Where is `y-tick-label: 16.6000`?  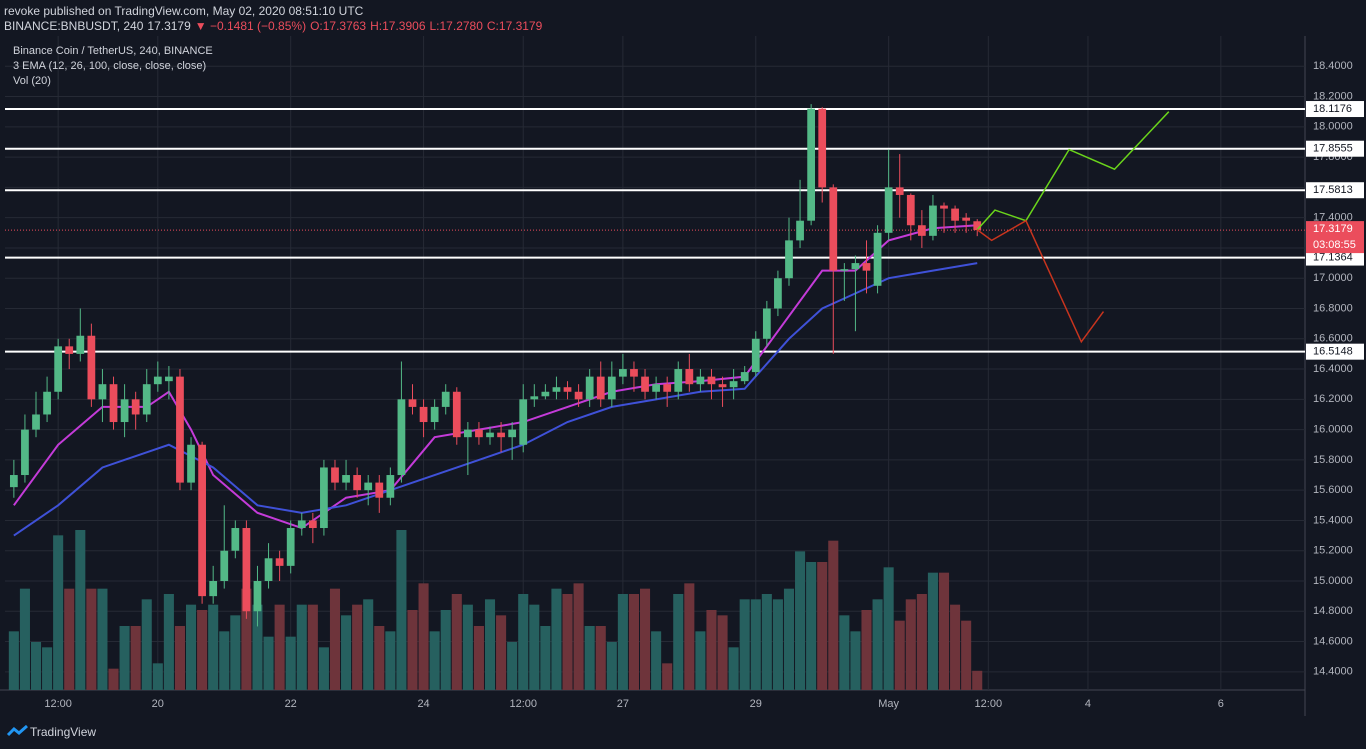
y-tick-label: 16.6000 is located at coordinates (1333, 339).